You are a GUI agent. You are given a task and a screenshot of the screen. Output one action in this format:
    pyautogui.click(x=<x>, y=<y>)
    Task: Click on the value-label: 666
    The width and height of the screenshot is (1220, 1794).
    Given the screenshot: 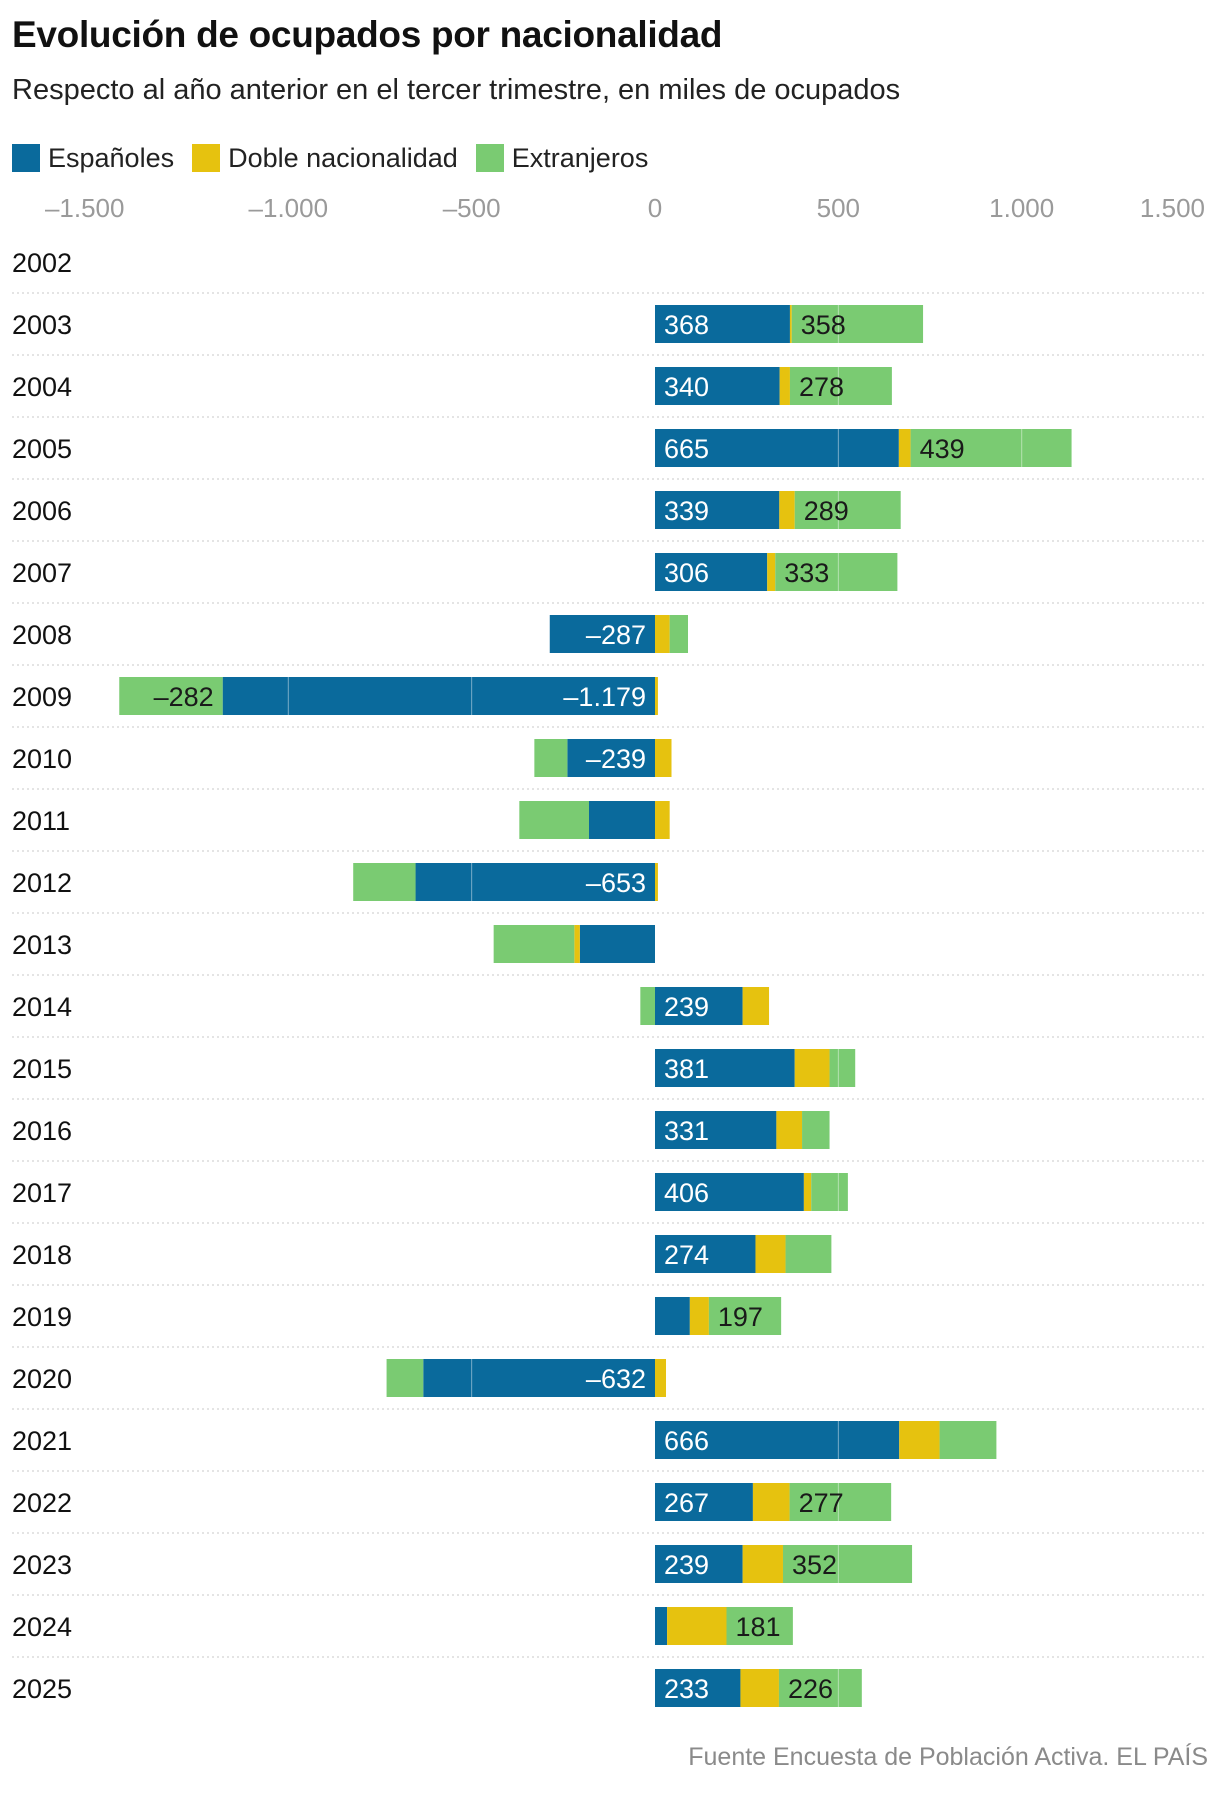 What is the action you would take?
    pyautogui.click(x=686, y=1441)
    